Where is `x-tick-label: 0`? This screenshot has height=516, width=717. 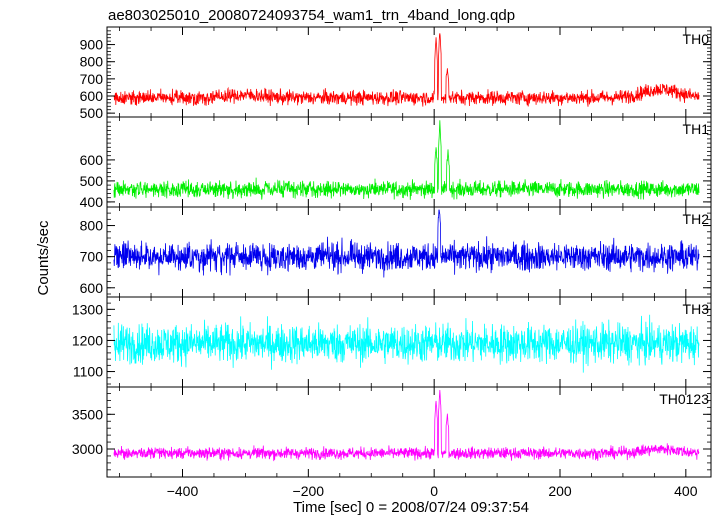 x-tick-label: 0 is located at coordinates (434, 491).